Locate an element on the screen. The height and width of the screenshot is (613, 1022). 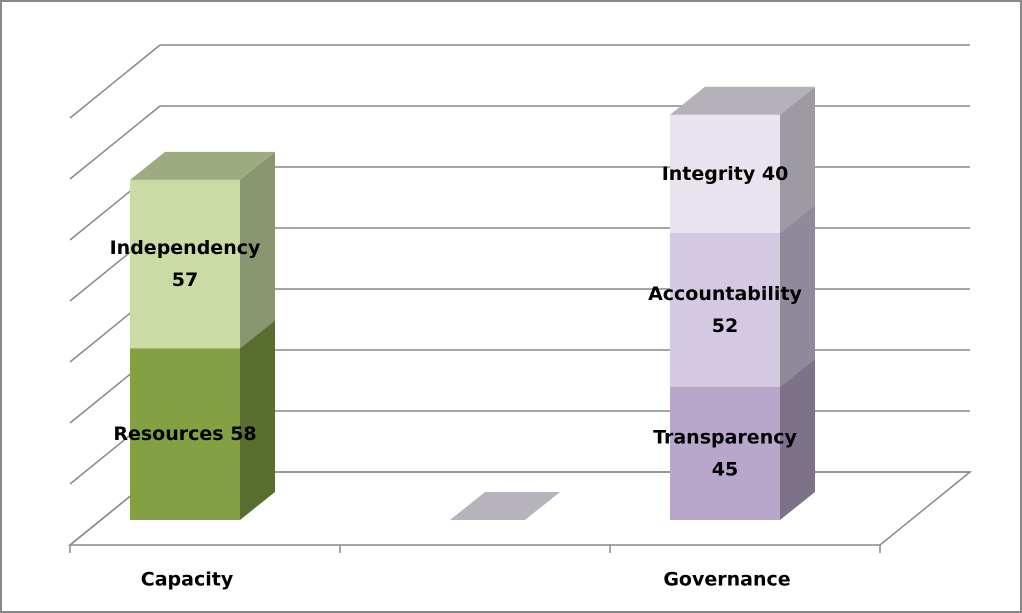
x-tick-label: Capacity is located at coordinates (187, 580).